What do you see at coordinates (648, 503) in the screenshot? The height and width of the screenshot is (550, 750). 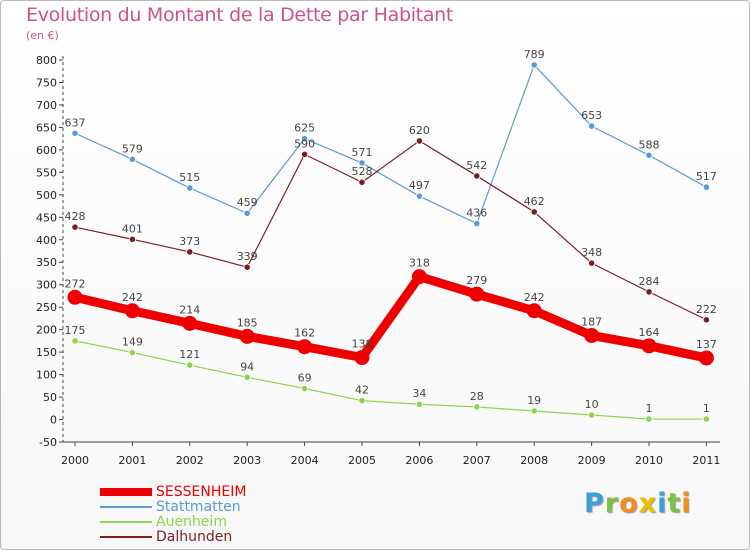 I see `logo-letter: x` at bounding box center [648, 503].